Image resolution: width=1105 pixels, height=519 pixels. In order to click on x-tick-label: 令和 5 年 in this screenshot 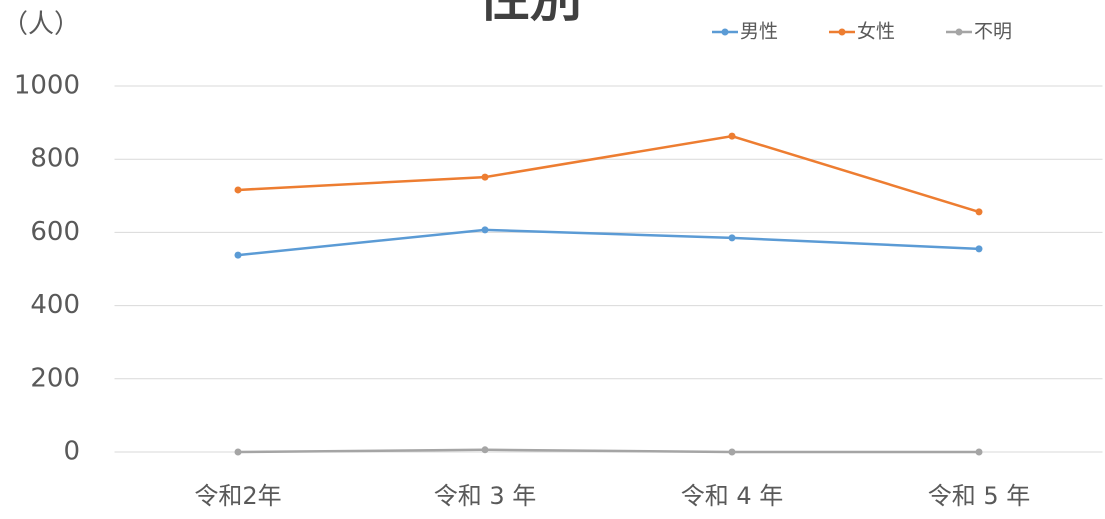, I will do `click(979, 496)`.